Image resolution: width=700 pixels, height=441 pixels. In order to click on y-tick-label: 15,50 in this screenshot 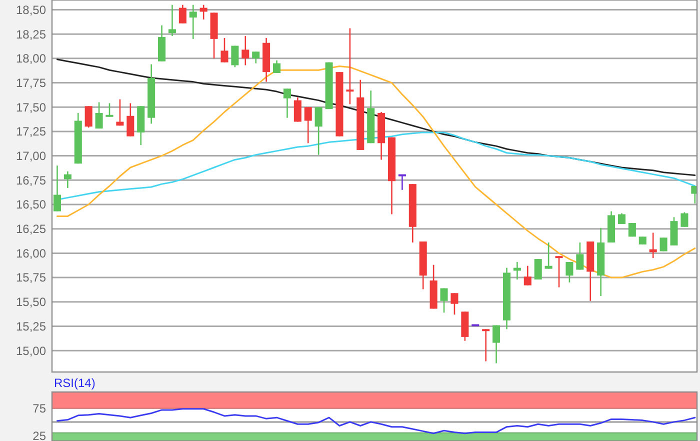, I will do `click(31, 302)`.